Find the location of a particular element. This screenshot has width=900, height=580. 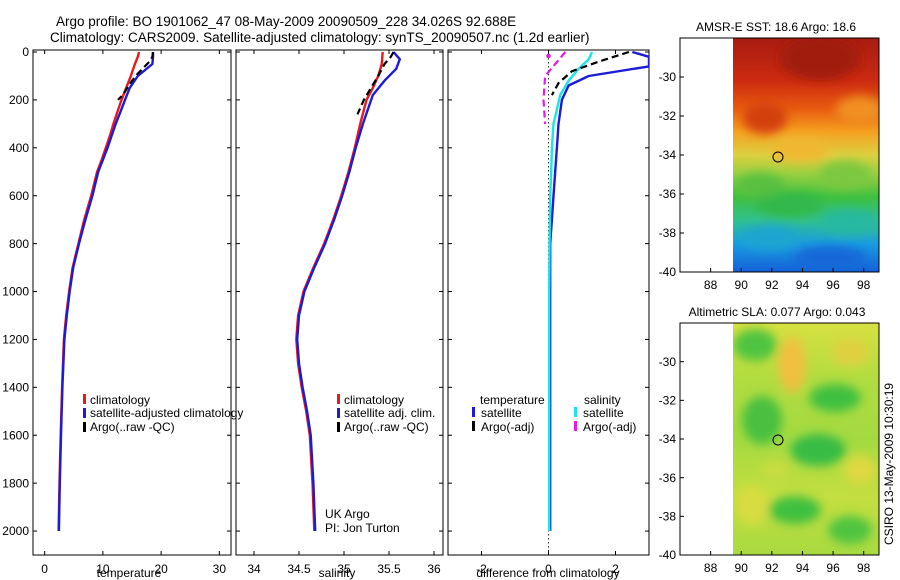

x-tick-label: 10 is located at coordinates (103, 569).